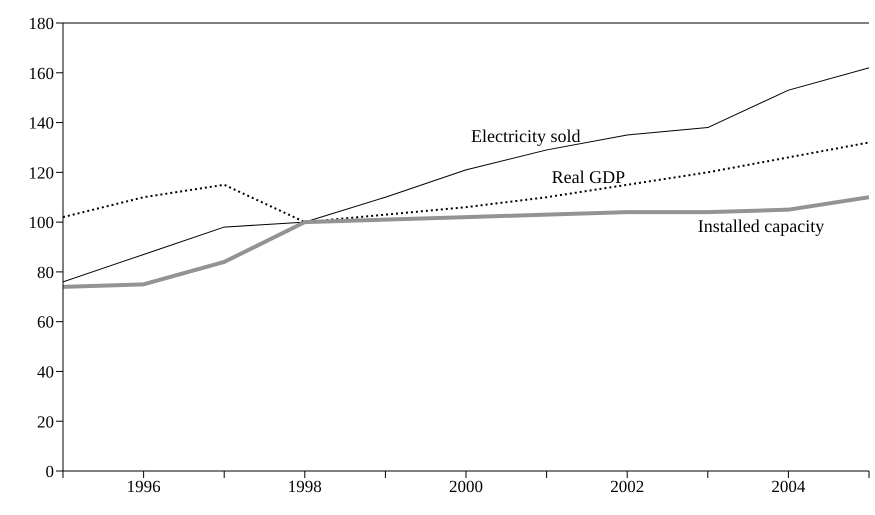 Image resolution: width=875 pixels, height=515 pixels. Describe the element at coordinates (589, 177) in the screenshot. I see `series-label: Real GDP` at that location.